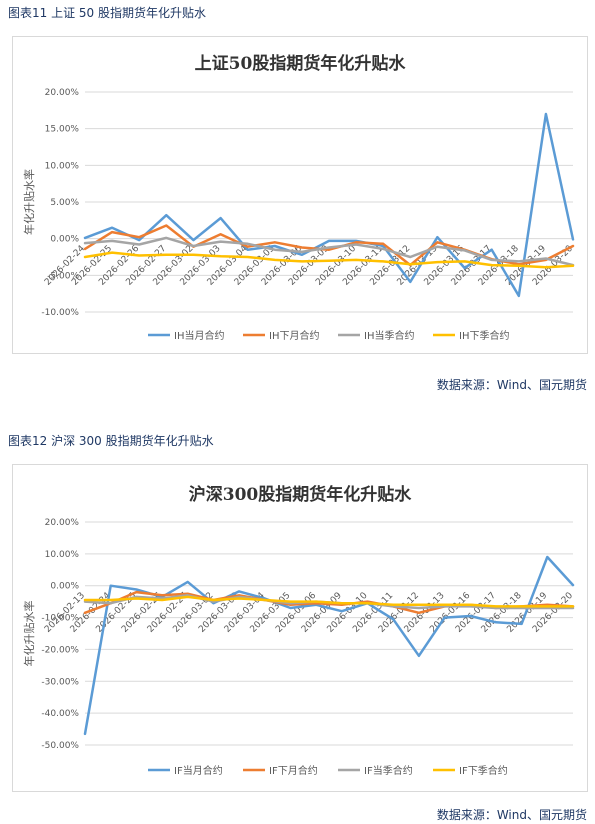  What do you see at coordinates (62, 130) in the screenshot?
I see `y-tick-label: 15.00%` at bounding box center [62, 130].